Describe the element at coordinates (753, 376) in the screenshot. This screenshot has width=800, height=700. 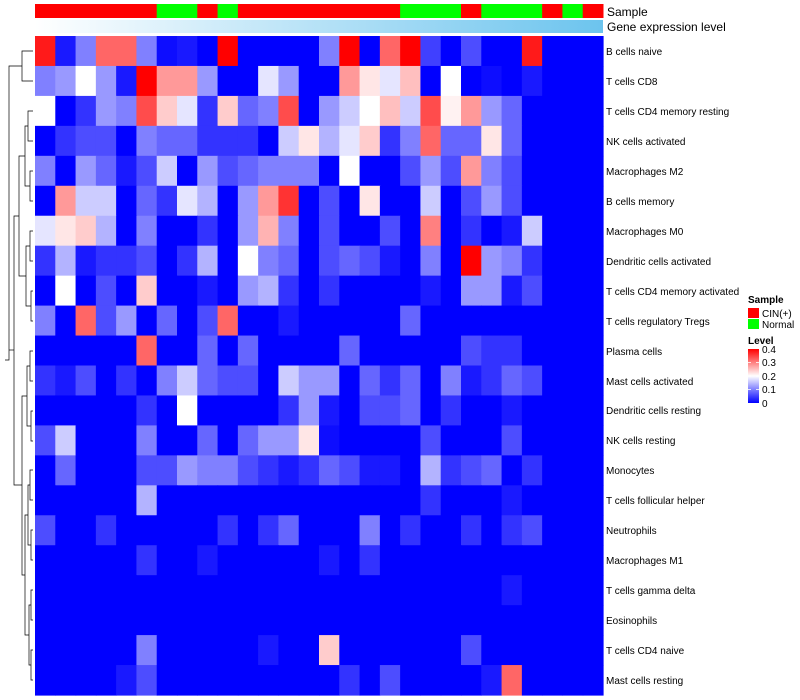
I see `level-colorbar` at that location.